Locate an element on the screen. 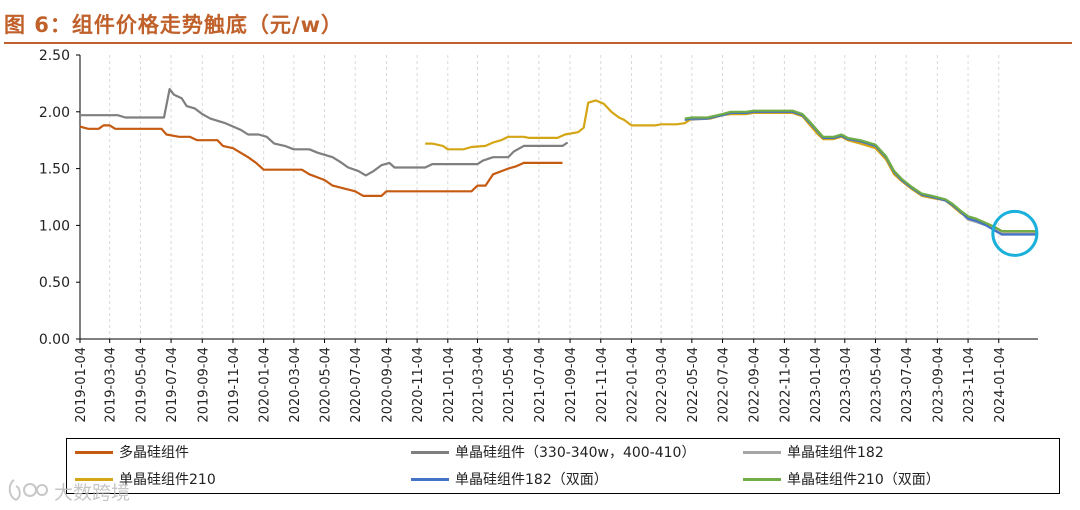 The height and width of the screenshot is (510, 1080). x-tick-label: 2019-05-04 is located at coordinates (141, 385).